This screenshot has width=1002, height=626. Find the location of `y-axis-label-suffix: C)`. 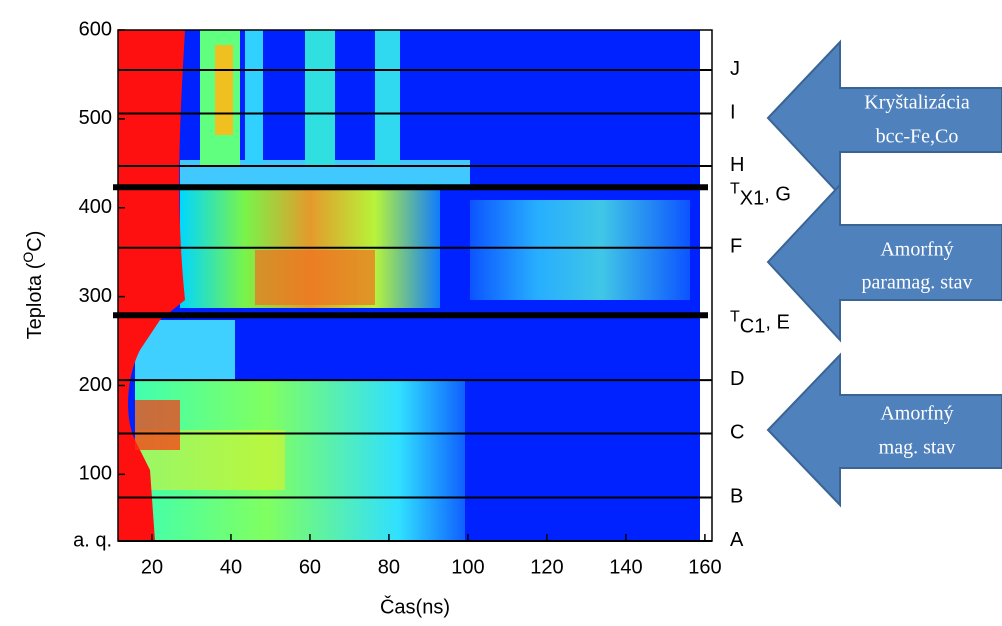

y-axis-label-suffix: C) is located at coordinates (35, 241).